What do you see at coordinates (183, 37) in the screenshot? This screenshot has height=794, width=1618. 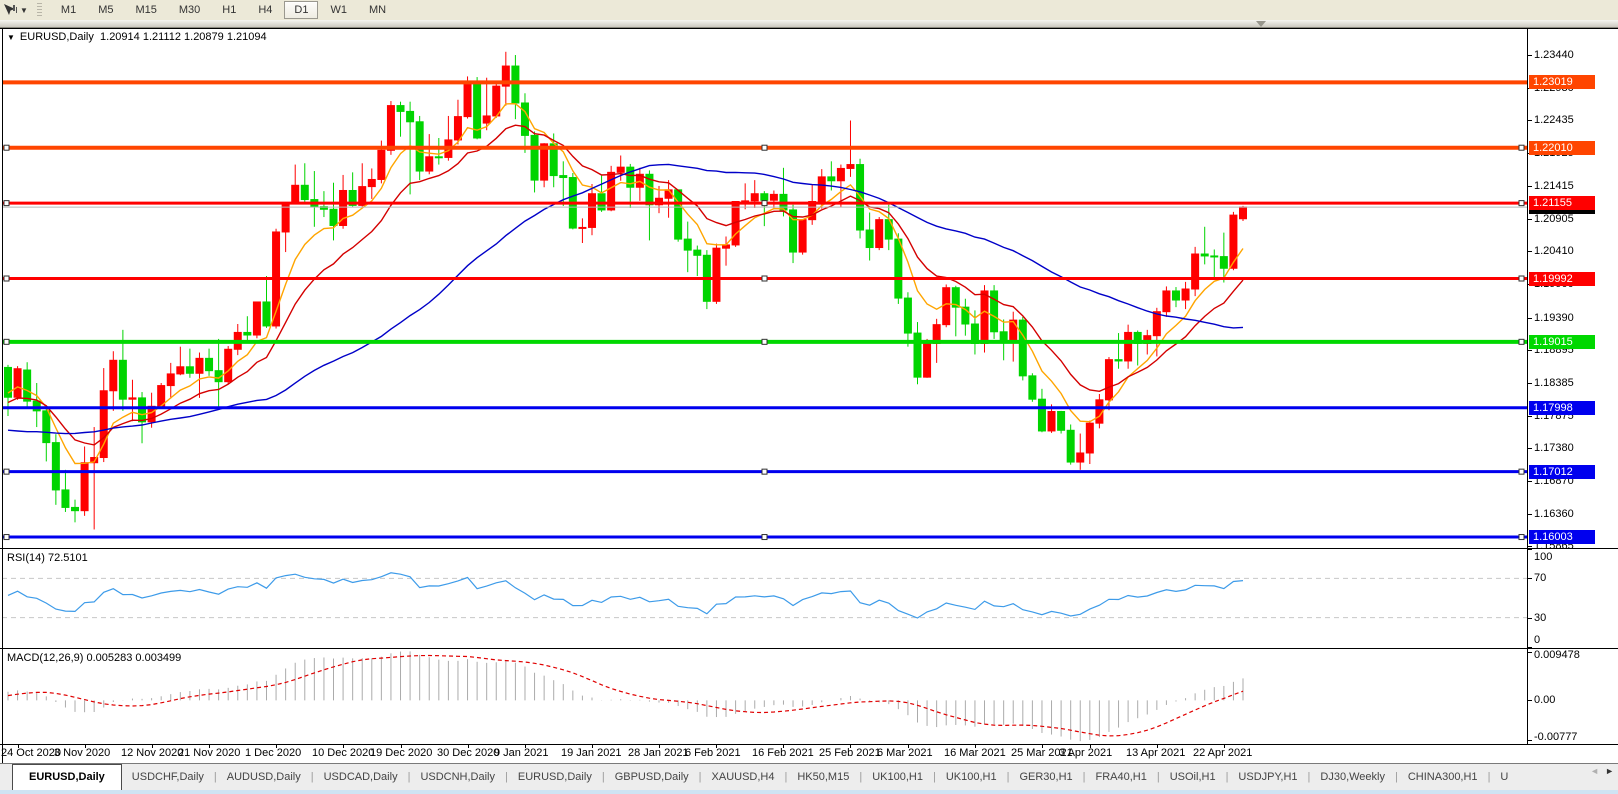 I see `chart-ohlc-label: 1.20914 1.21112 1.20879 1.21094` at bounding box center [183, 37].